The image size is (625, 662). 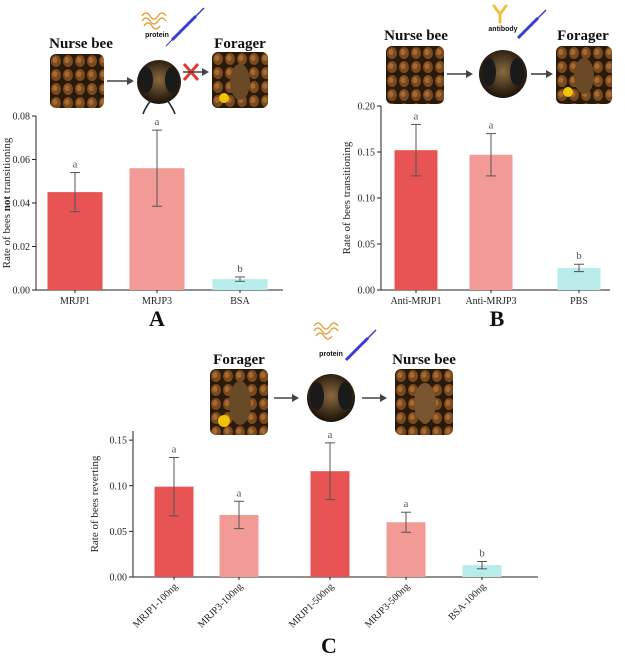 What do you see at coordinates (119, 578) in the screenshot?
I see `chart-c-y-tick-label: 0.00` at bounding box center [119, 578].